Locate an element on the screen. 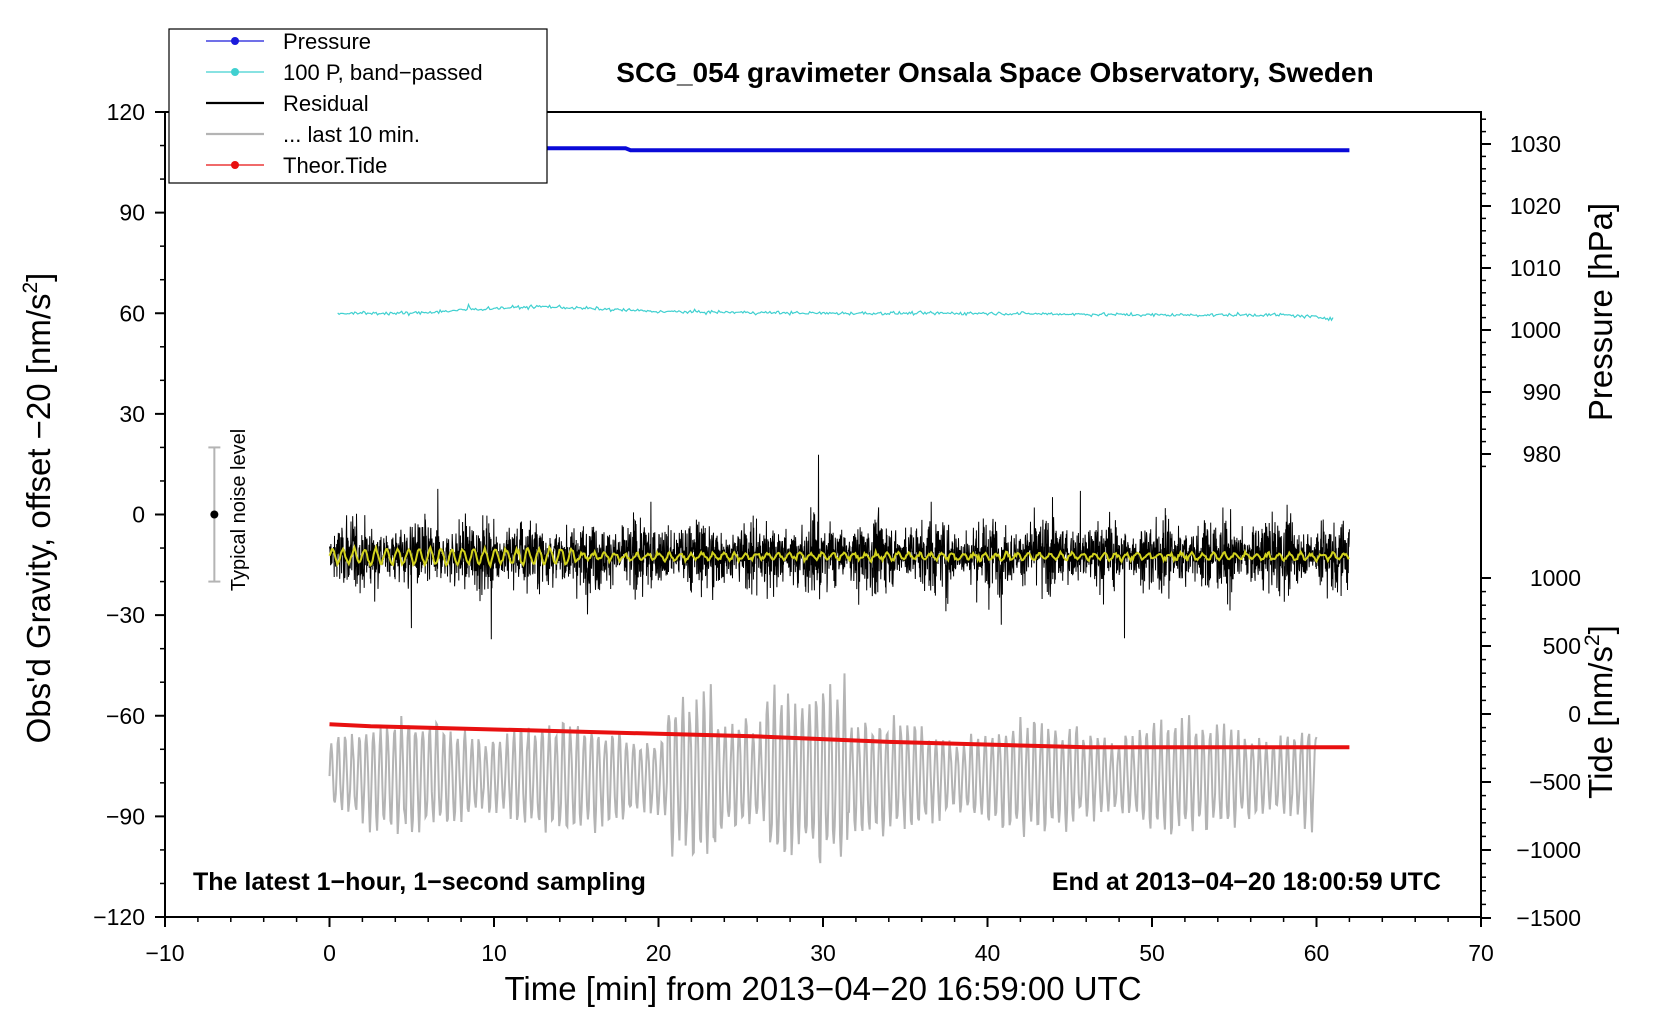  y-tick-label: −90 is located at coordinates (125, 816).